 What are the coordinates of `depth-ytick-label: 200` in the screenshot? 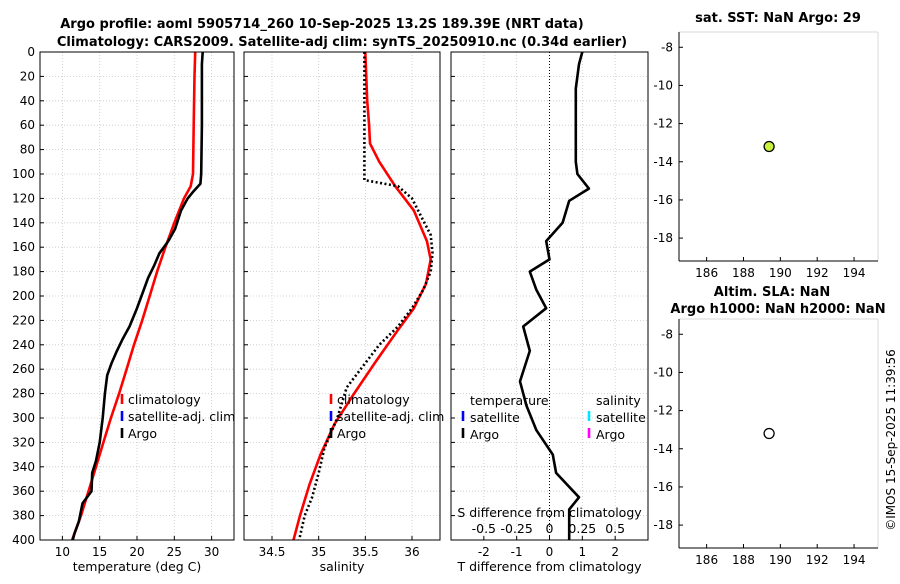 It's located at (23, 296).